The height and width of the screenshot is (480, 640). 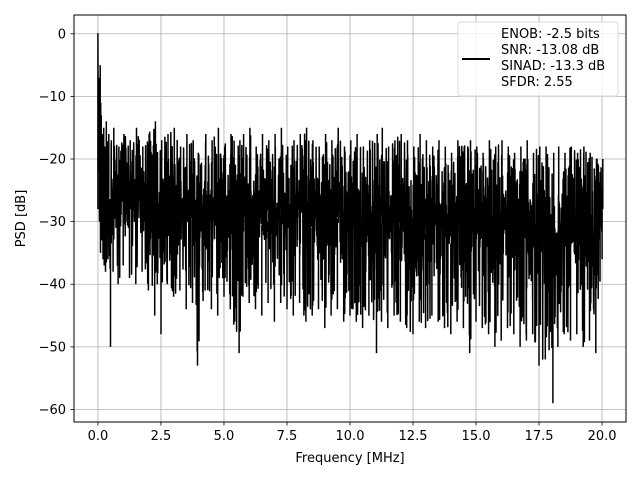 What do you see at coordinates (350, 436) in the screenshot?
I see `x-tick-label: 10.0` at bounding box center [350, 436].